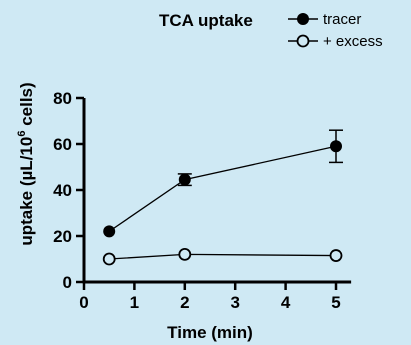 This screenshot has width=411, height=345. Describe the element at coordinates (134, 302) in the screenshot. I see `x-tick-label: 1` at that location.